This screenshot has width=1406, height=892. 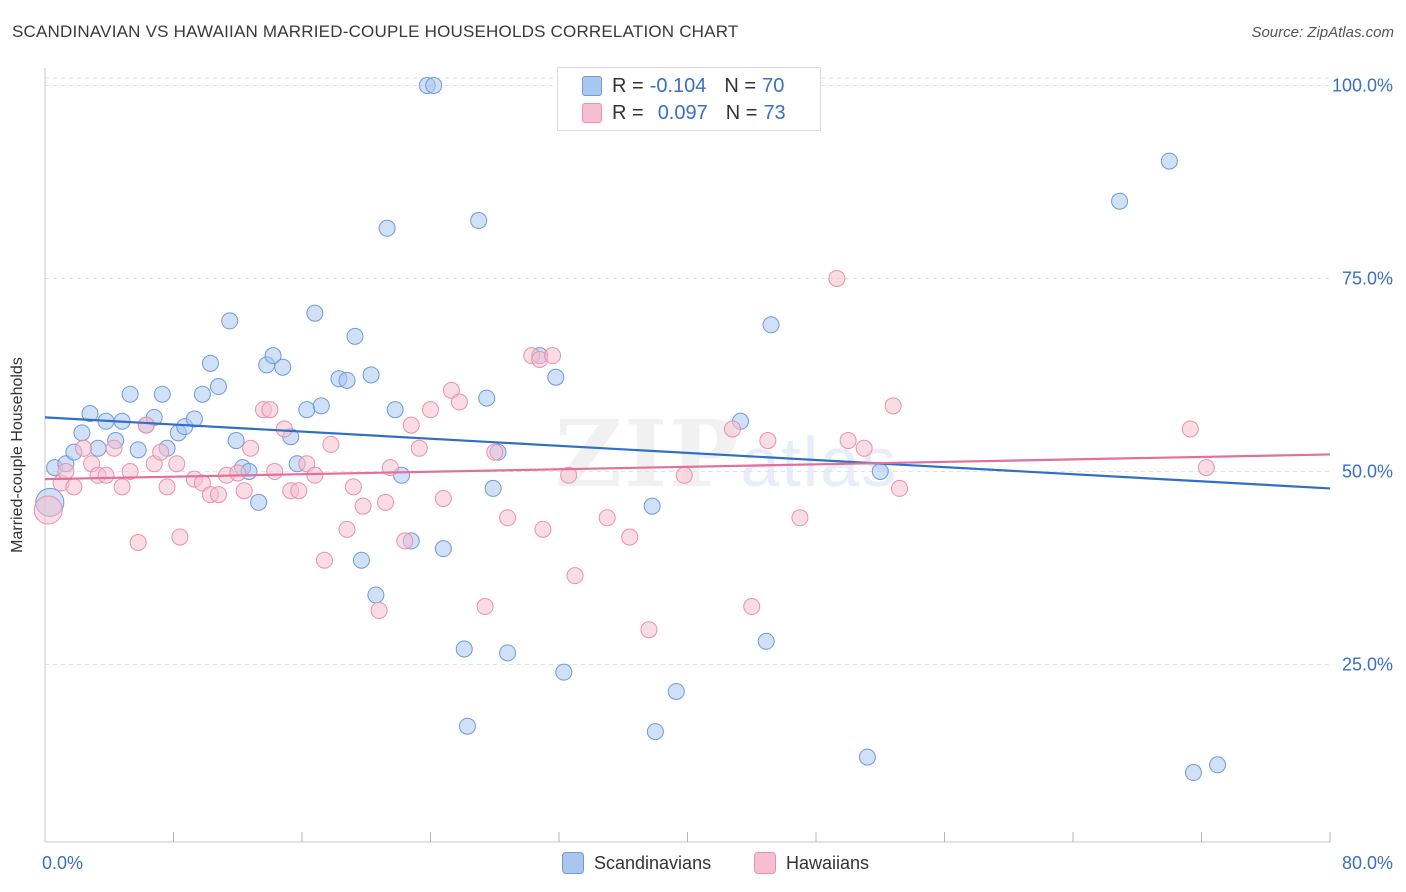 What do you see at coordinates (811, 863) in the screenshot?
I see `legend-item-hawaiians: Hawaiians` at bounding box center [811, 863].